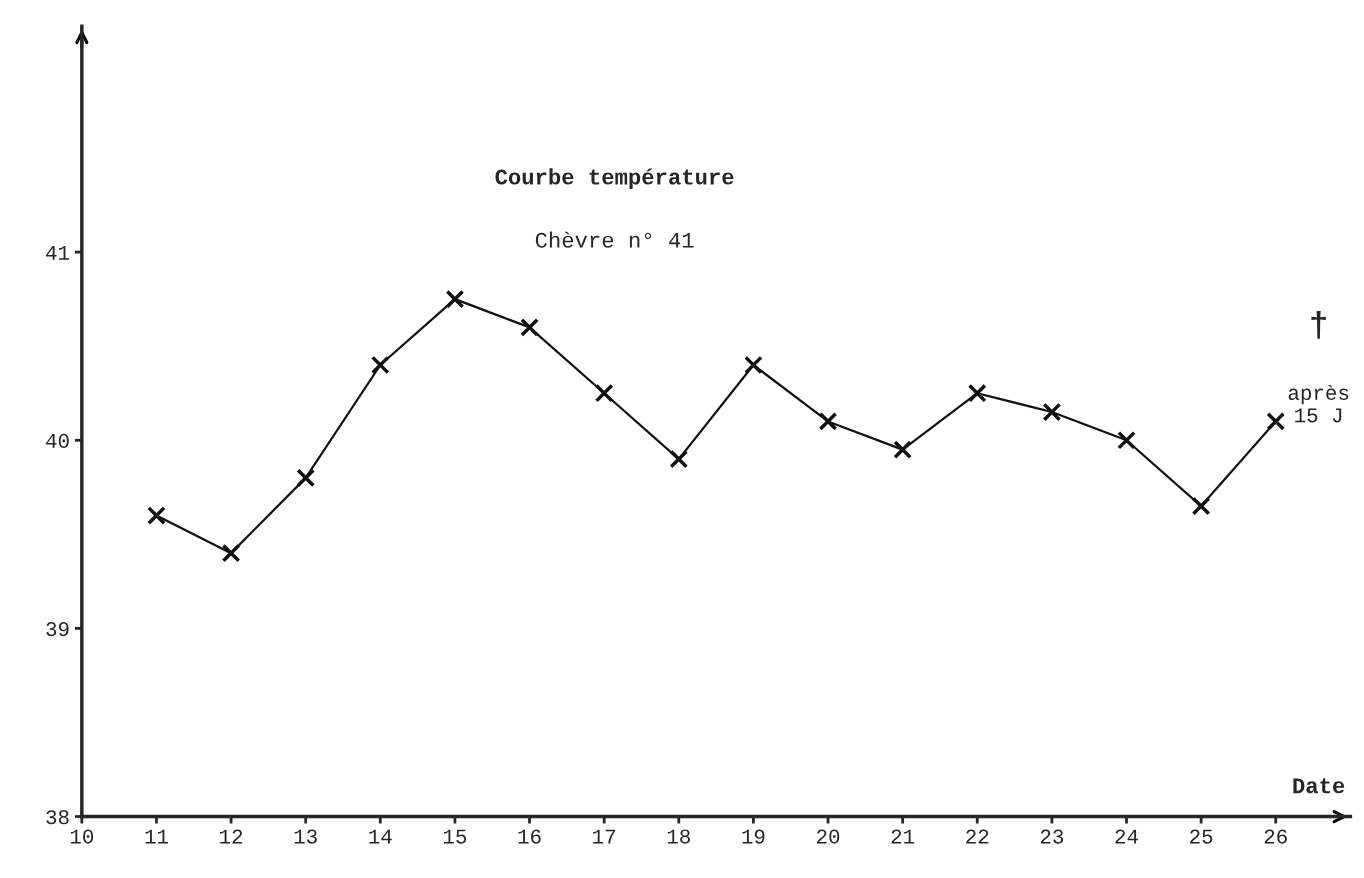  What do you see at coordinates (57, 817) in the screenshot?
I see `y-tick-label: 38` at bounding box center [57, 817].